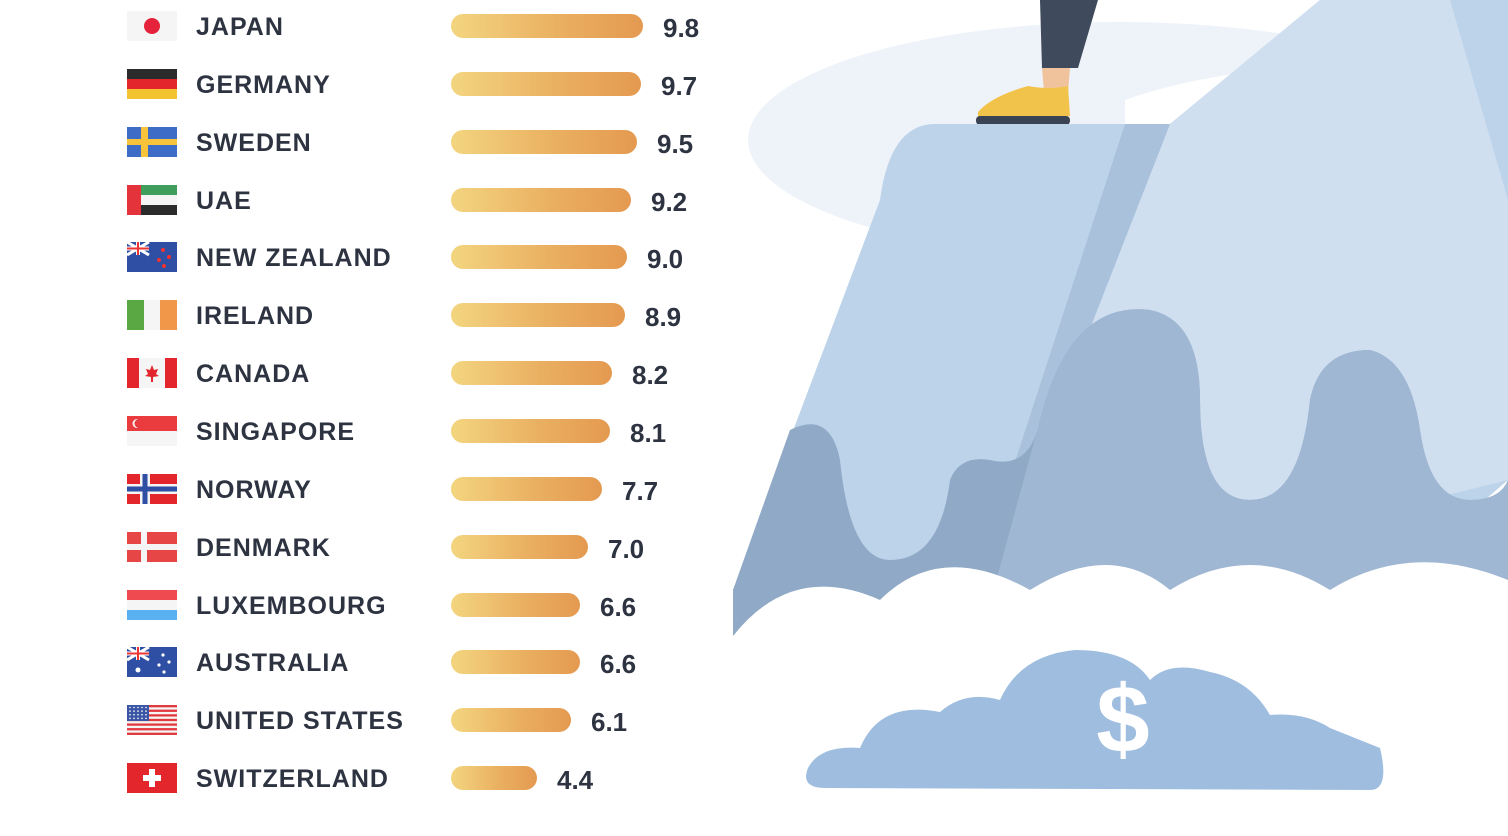  I want to click on category-label: DENMARK, so click(263, 547).